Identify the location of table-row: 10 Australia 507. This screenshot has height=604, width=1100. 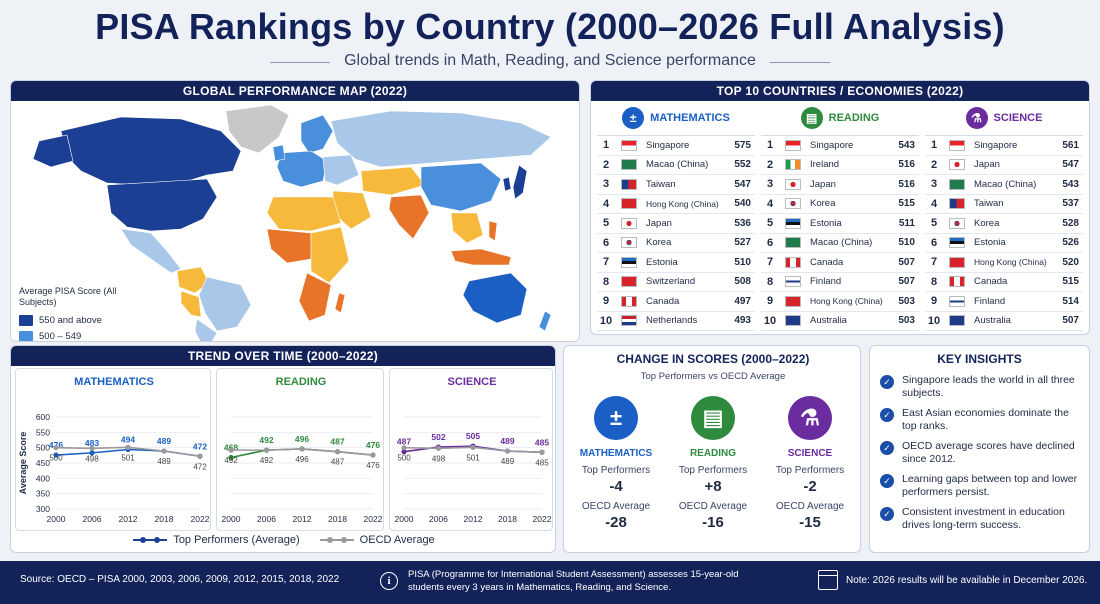
(1004, 321).